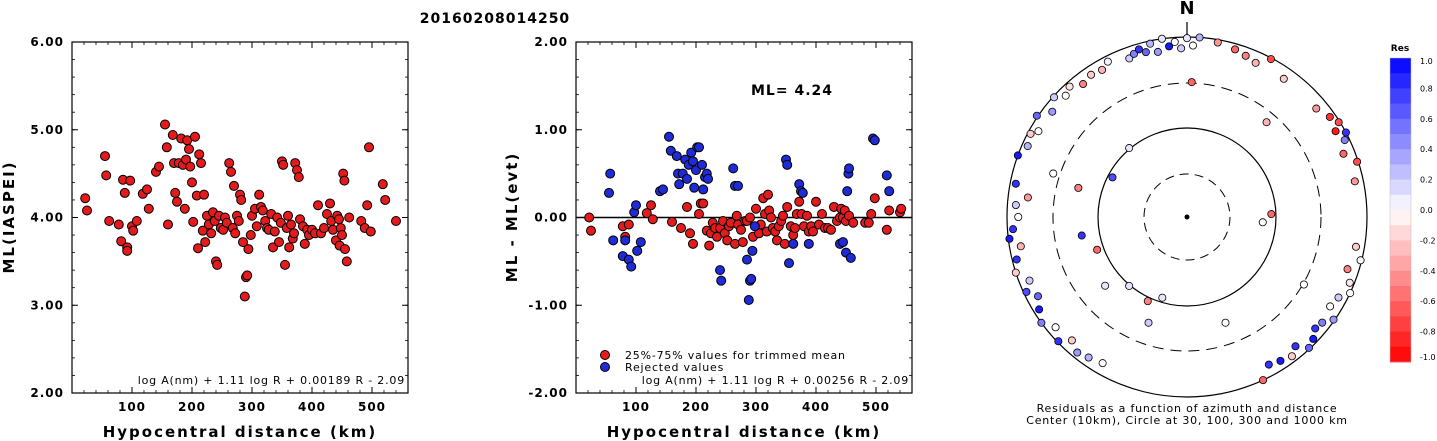 This screenshot has width=1437, height=441. Describe the element at coordinates (1428, 209) in the screenshot. I see `colorbar-tick-labels: 1.0 0.8 0.6 0.4 0.2 0.0 -0.2 -0.4 -0.6 -0.8 -1.0` at that location.